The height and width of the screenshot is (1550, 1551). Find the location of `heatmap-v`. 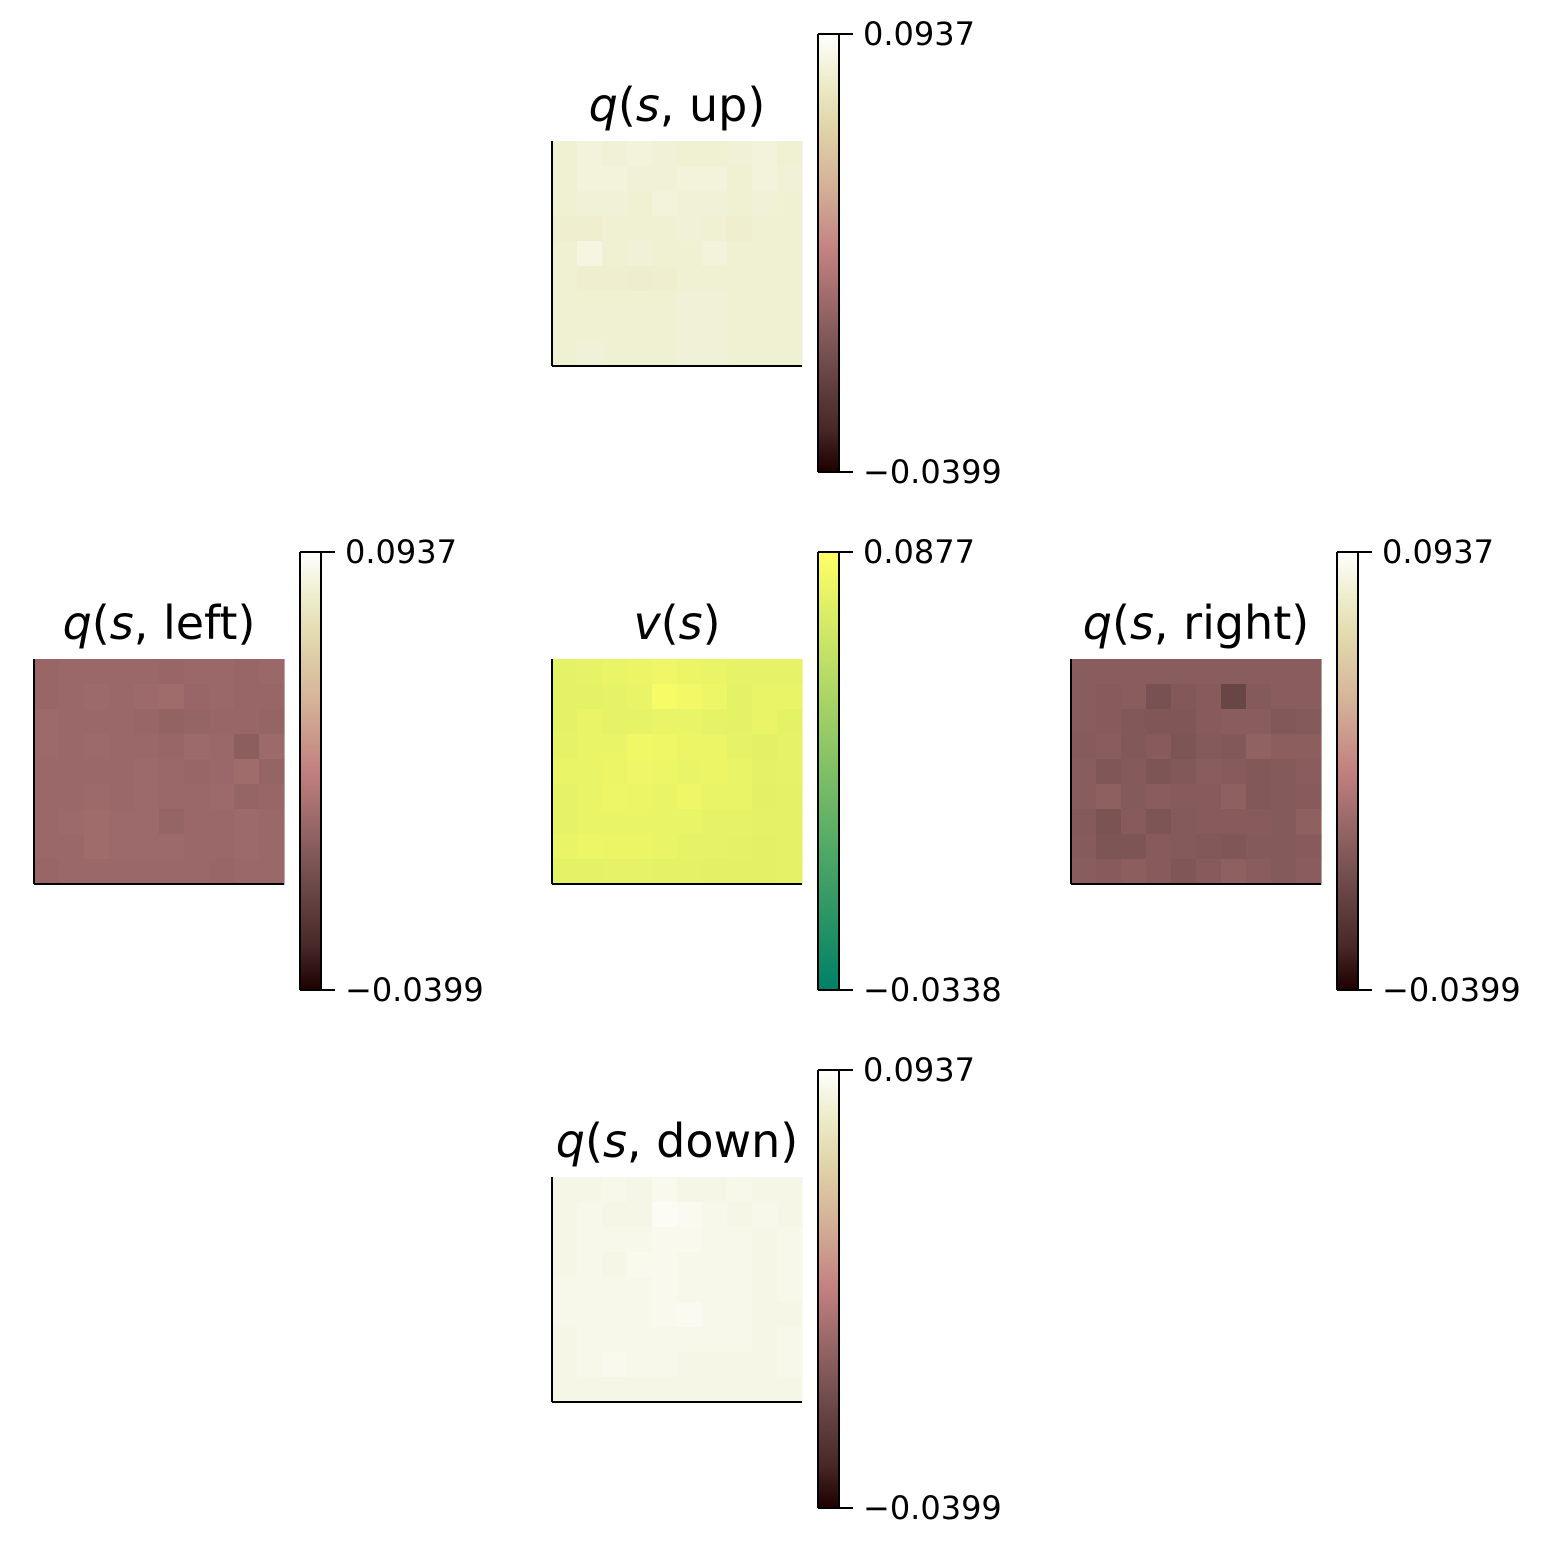

heatmap-v is located at coordinates (677, 772).